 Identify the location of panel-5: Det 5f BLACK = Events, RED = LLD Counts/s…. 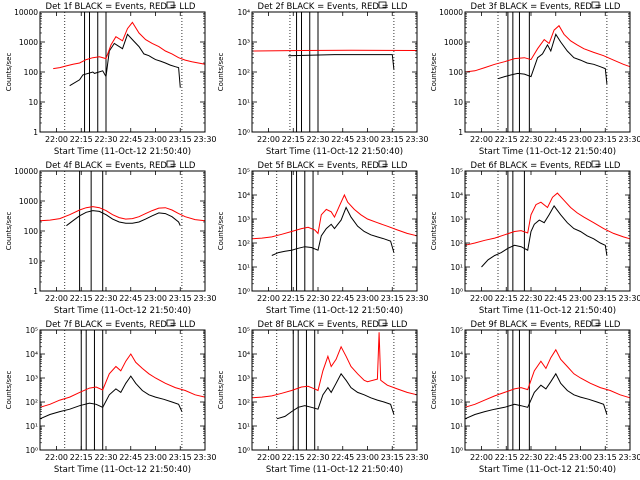
(323, 238).